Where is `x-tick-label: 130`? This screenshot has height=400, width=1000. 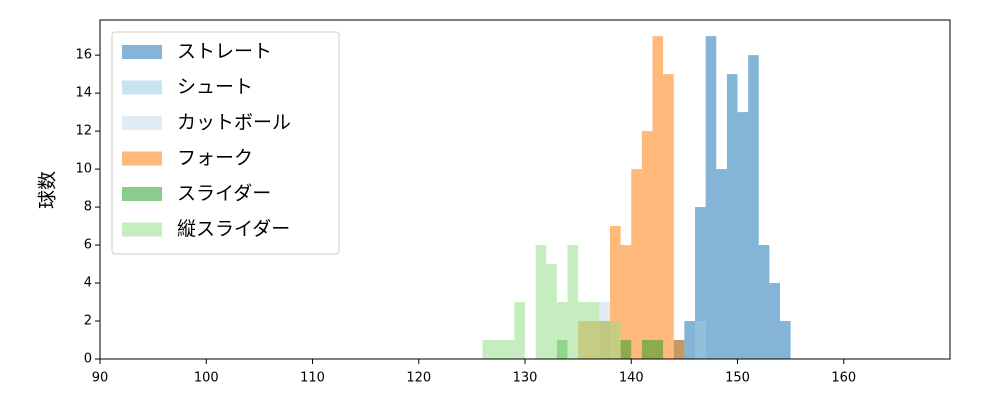 x-tick-label: 130 is located at coordinates (525, 378).